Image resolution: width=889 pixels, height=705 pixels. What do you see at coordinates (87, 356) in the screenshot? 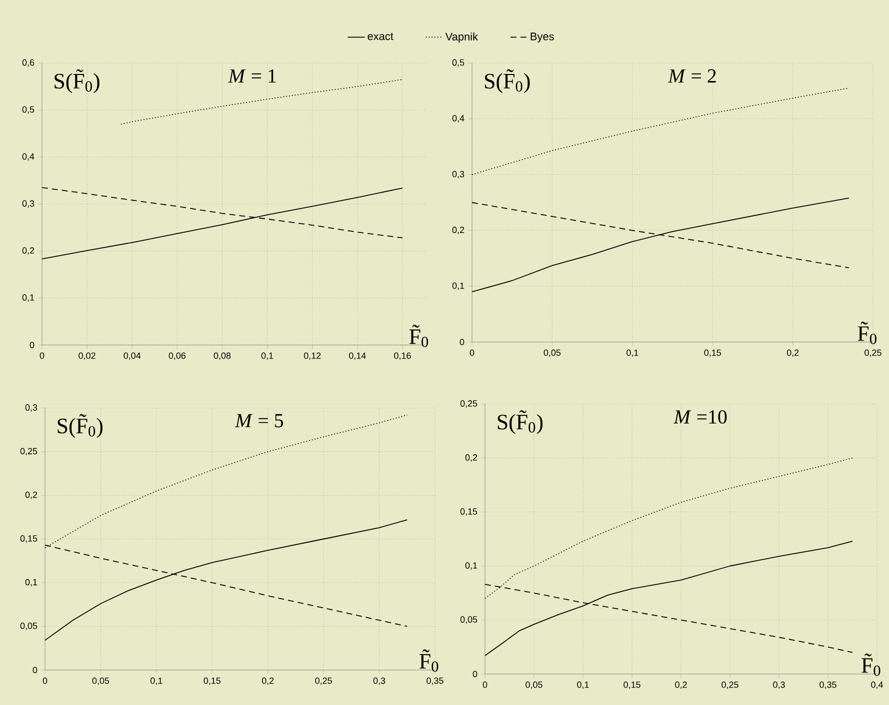
I see `x-tick-label: 0,02` at bounding box center [87, 356].